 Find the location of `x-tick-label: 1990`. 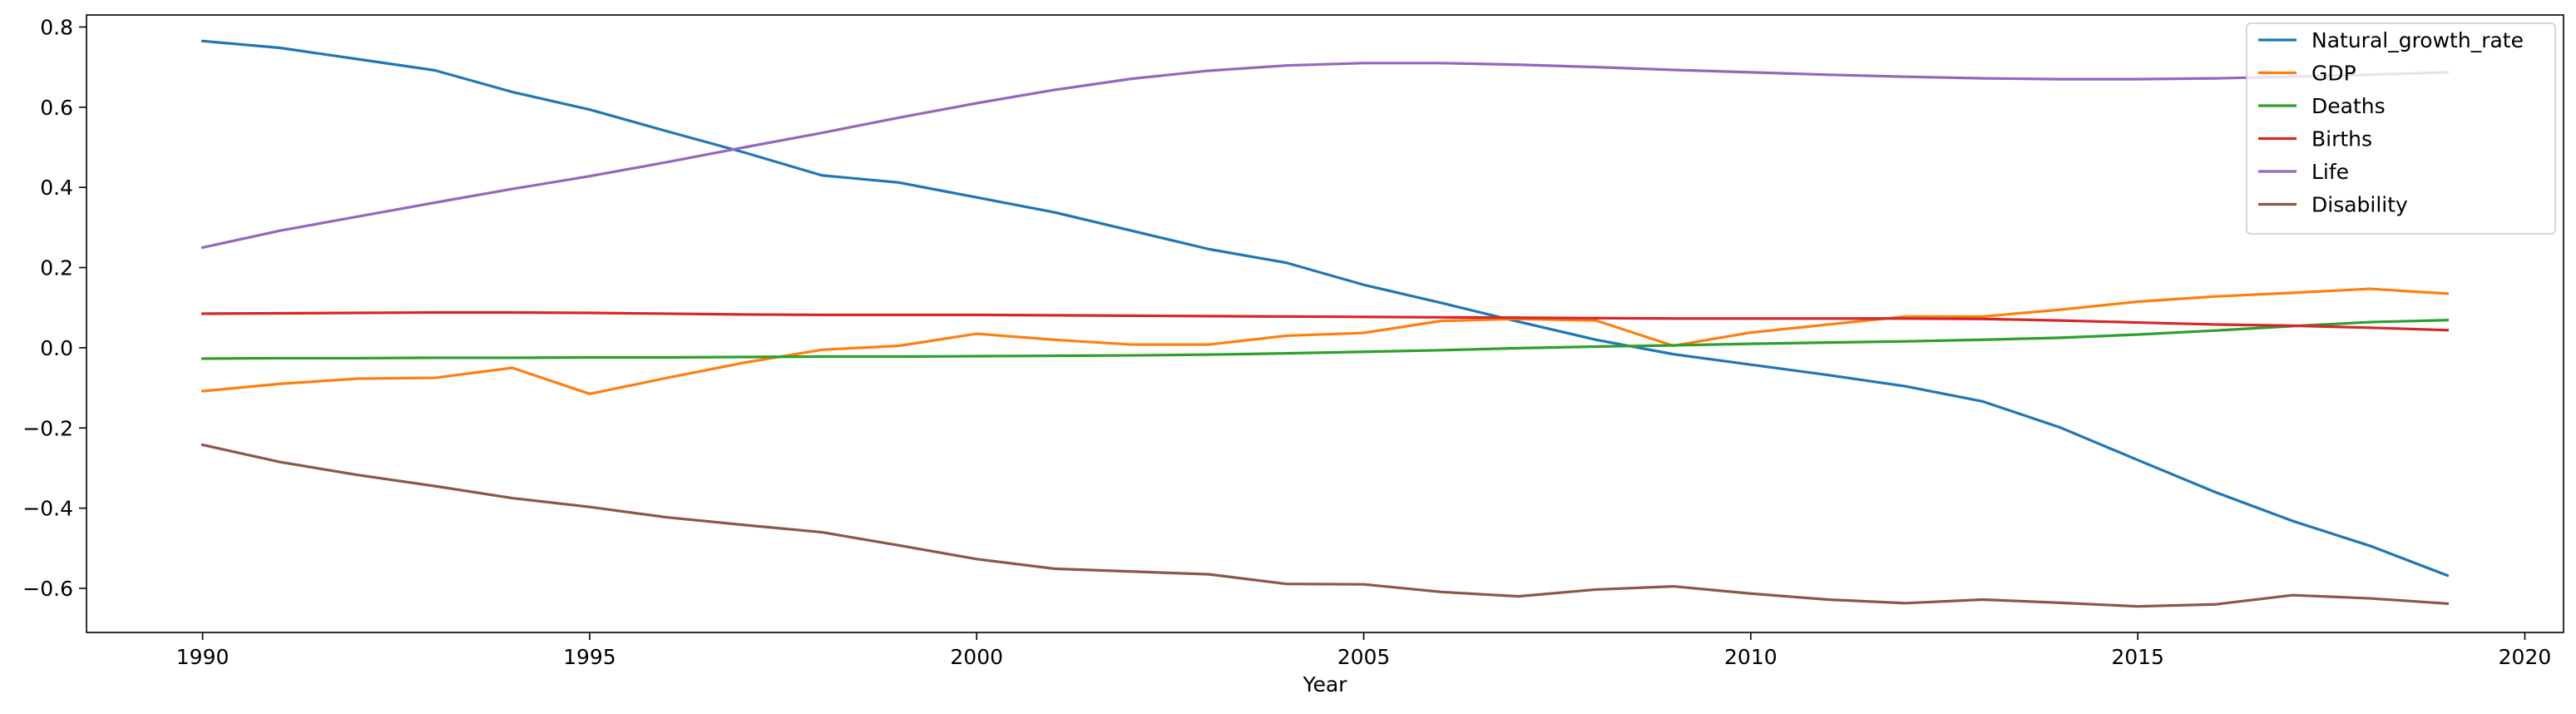

x-tick-label: 1990 is located at coordinates (203, 657).